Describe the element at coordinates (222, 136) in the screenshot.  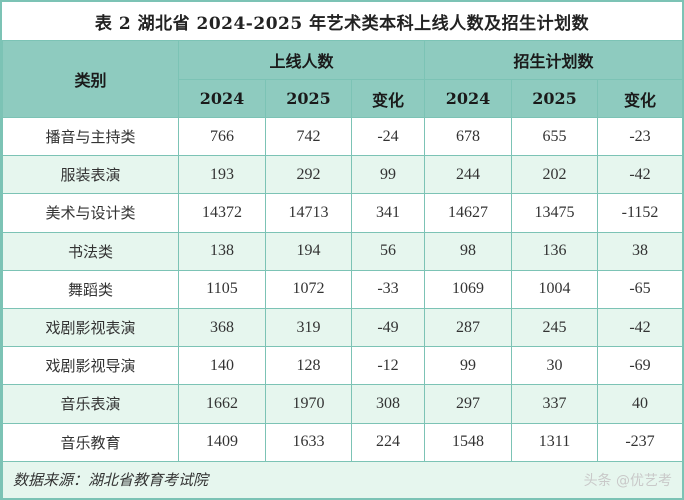
I see `online-2024-cell: 766` at that location.